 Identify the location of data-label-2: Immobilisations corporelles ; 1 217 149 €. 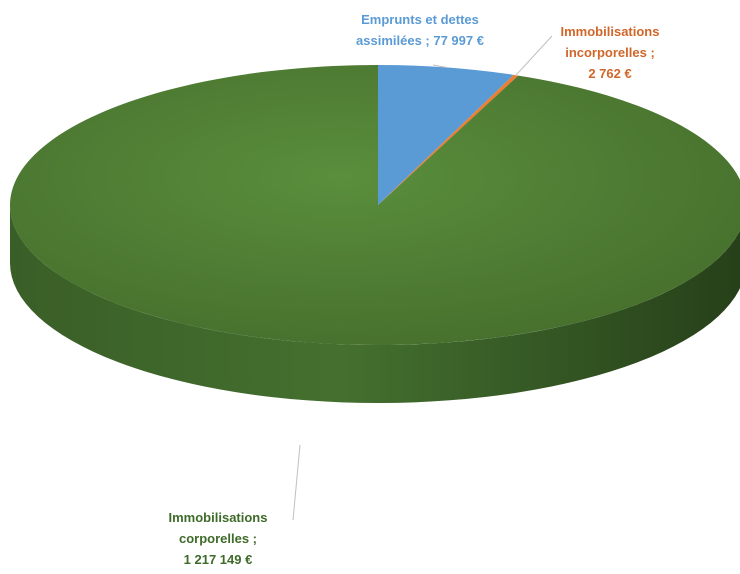
(218, 538).